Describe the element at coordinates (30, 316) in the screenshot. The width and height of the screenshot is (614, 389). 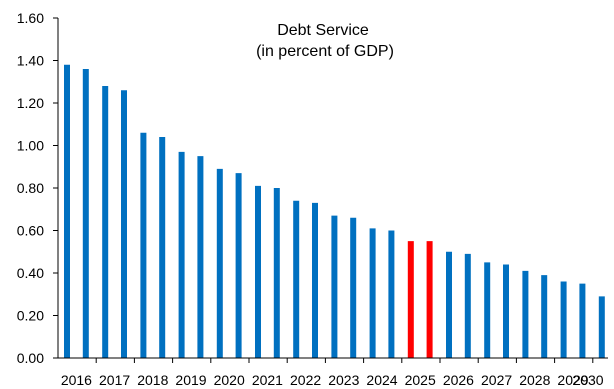
I see `y-tick-label: 0.20` at that location.